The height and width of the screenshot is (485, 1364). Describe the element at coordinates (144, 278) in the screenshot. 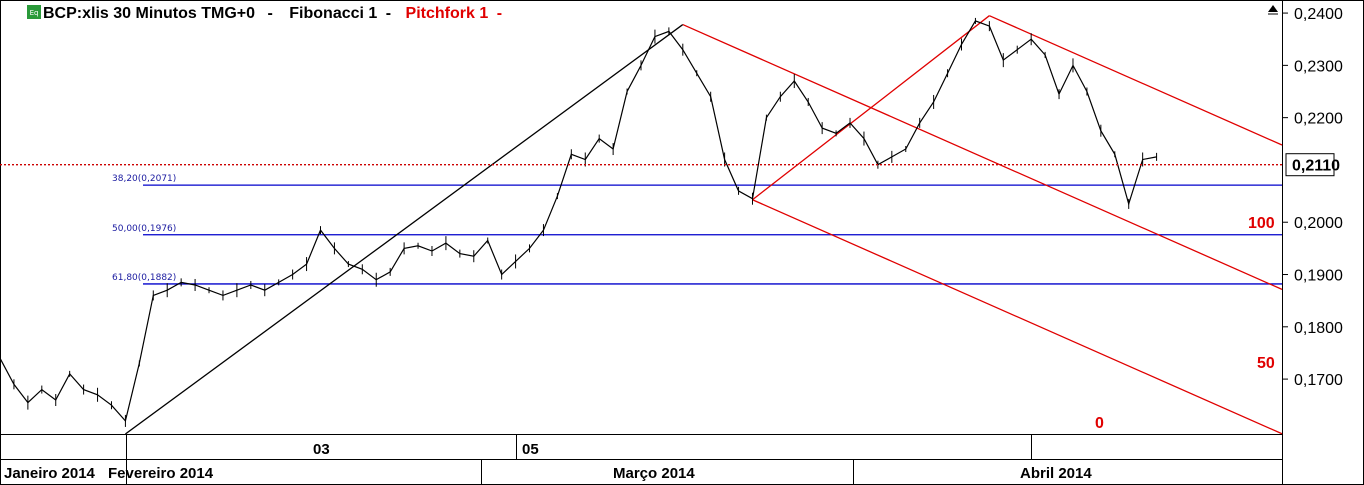

I see `fibonacci-label: 61,80(0,1882)` at that location.